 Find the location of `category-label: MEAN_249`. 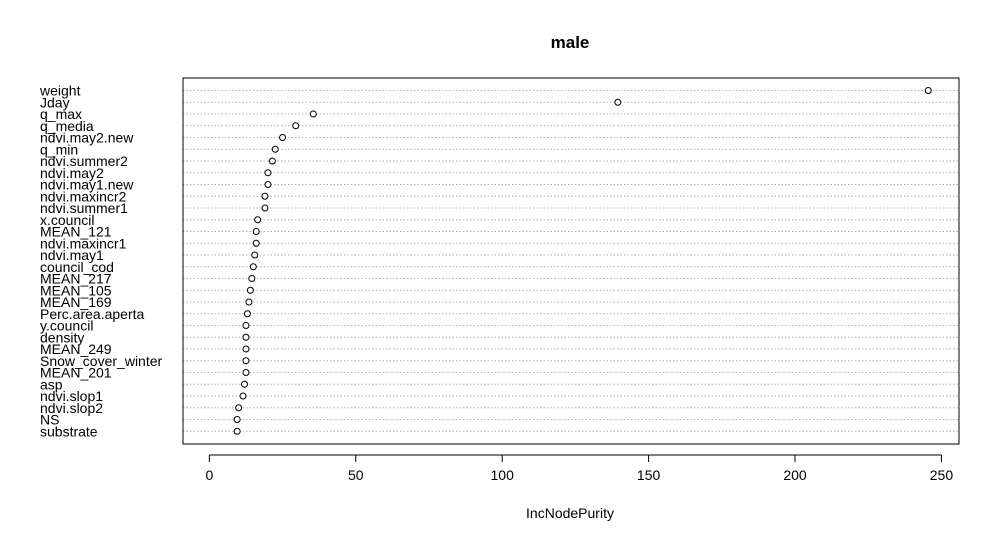

category-label: MEAN_249 is located at coordinates (76, 349).